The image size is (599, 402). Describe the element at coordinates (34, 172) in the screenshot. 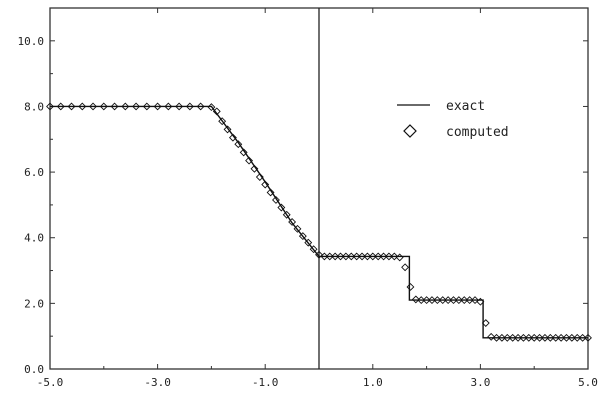

I see `y-tick-label: 6.0` at that location.